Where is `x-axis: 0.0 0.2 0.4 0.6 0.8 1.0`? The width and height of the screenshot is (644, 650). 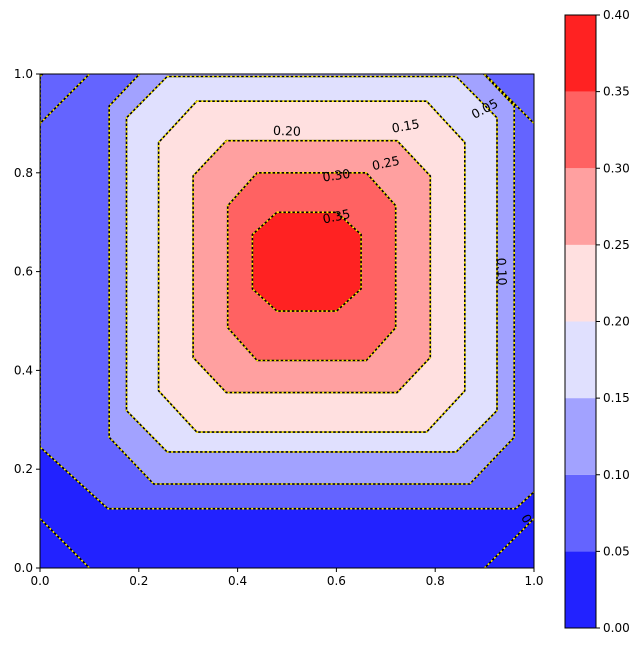
x-axis: 0.0 0.2 0.4 0.6 0.8 1.0 is located at coordinates (287, 578).